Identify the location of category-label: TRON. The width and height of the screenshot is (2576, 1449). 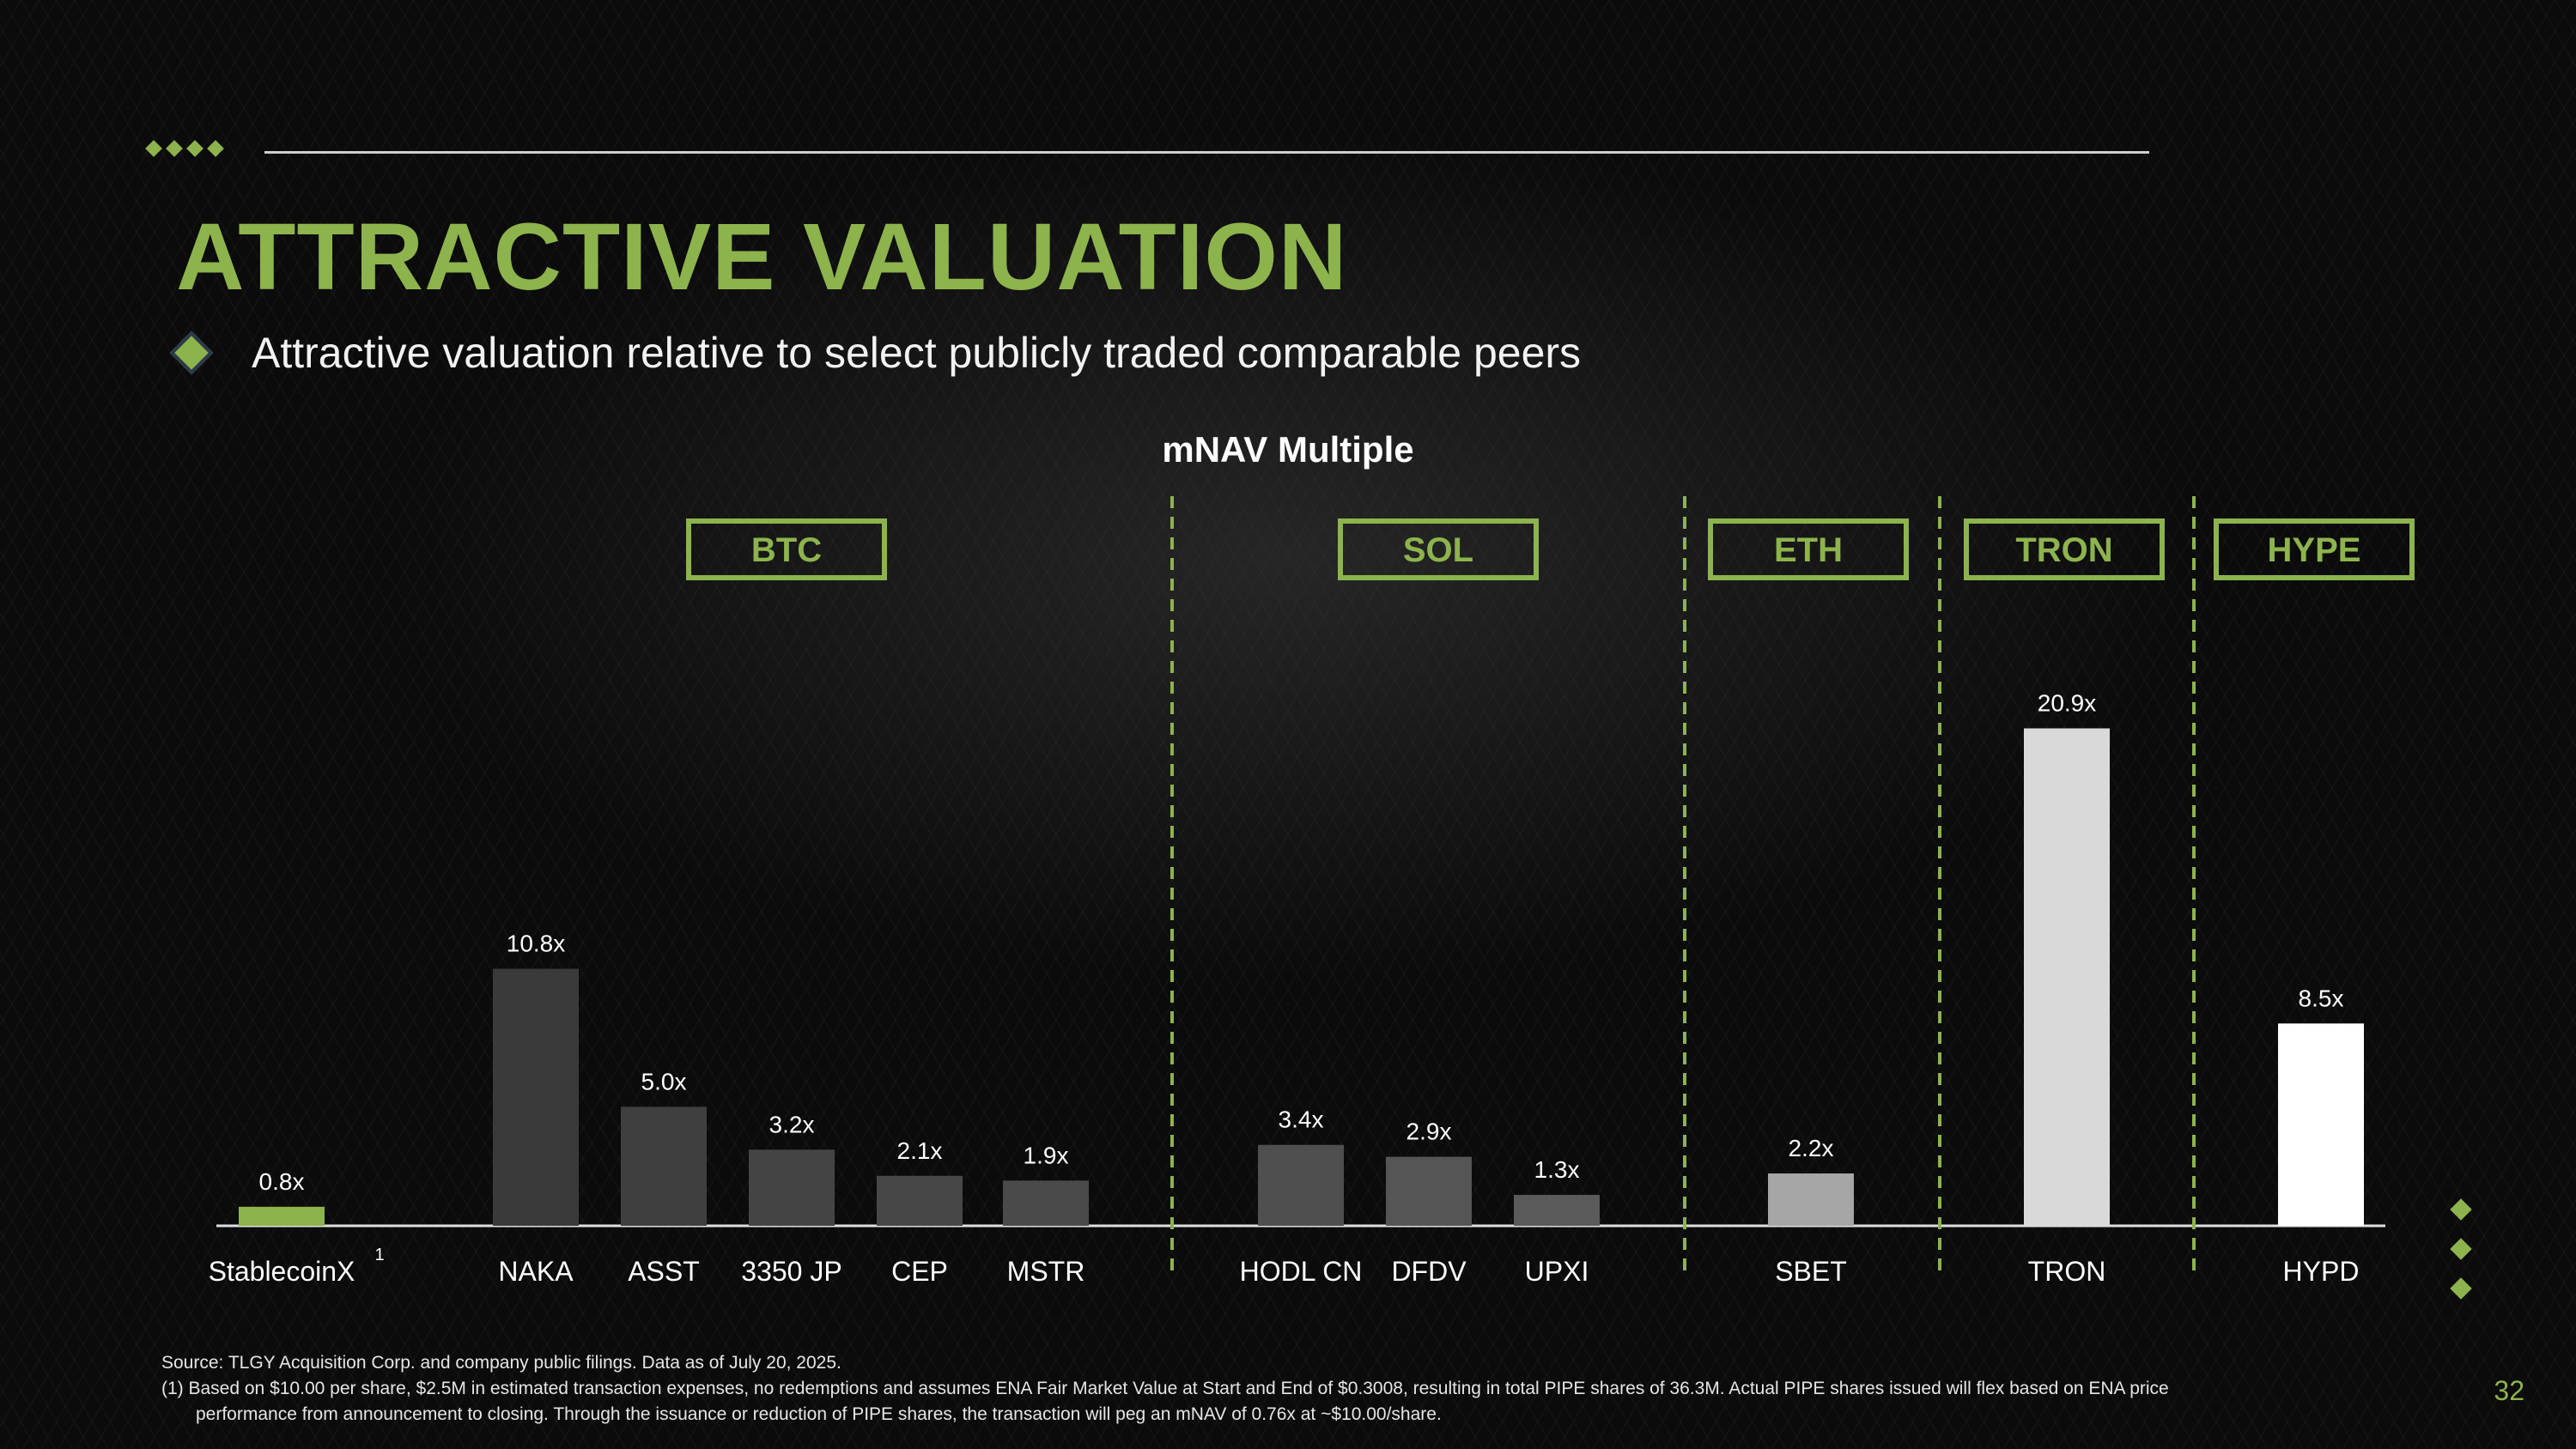
(2067, 1271).